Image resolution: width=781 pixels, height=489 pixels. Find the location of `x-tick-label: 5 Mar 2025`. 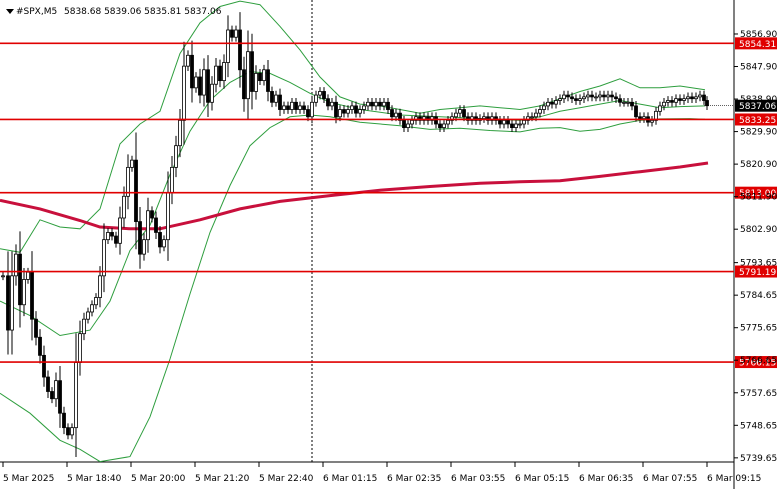

x-tick-label: 5 Mar 2025 is located at coordinates (28, 479).